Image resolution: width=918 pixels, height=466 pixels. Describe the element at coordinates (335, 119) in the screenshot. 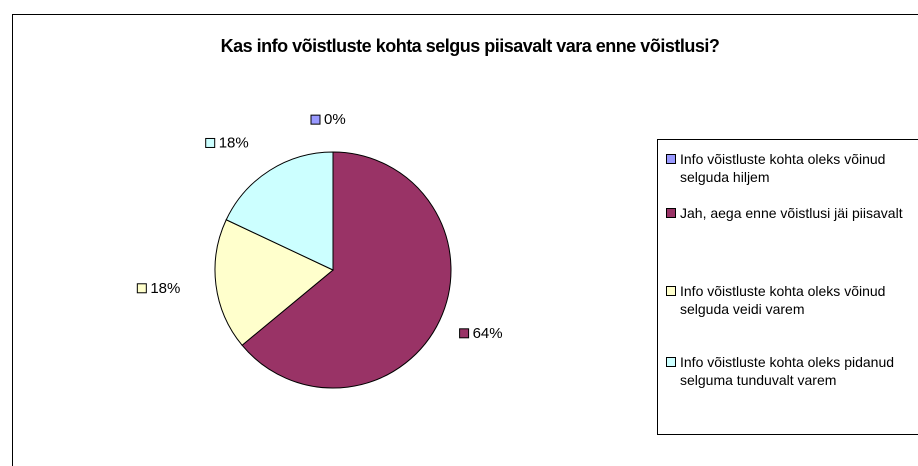

I see `data-label: 0%` at that location.